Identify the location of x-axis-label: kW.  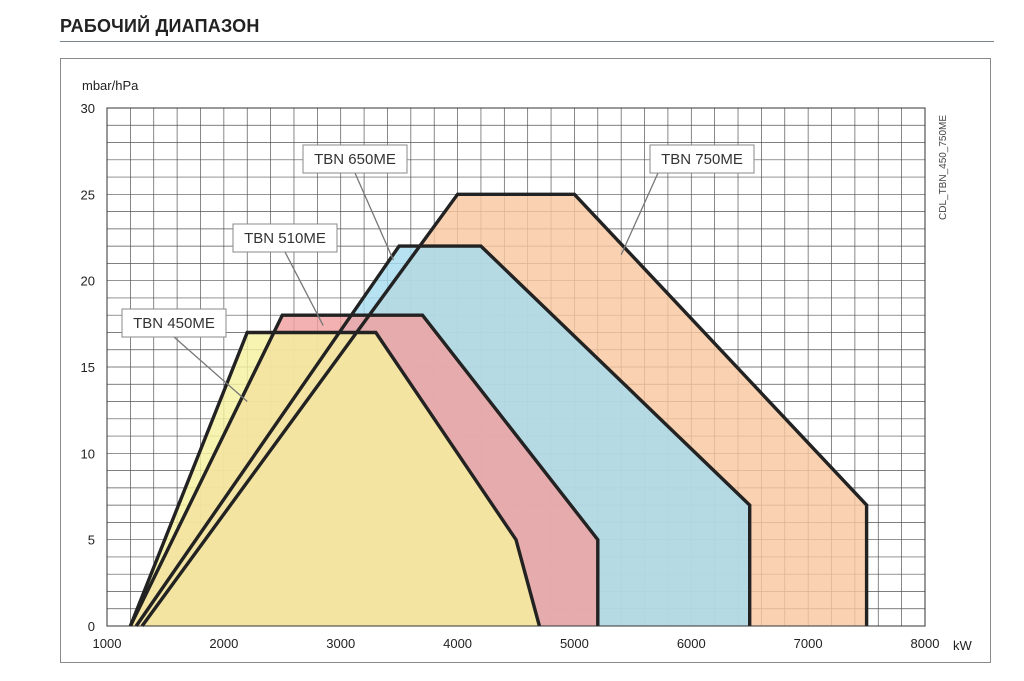
(963, 645).